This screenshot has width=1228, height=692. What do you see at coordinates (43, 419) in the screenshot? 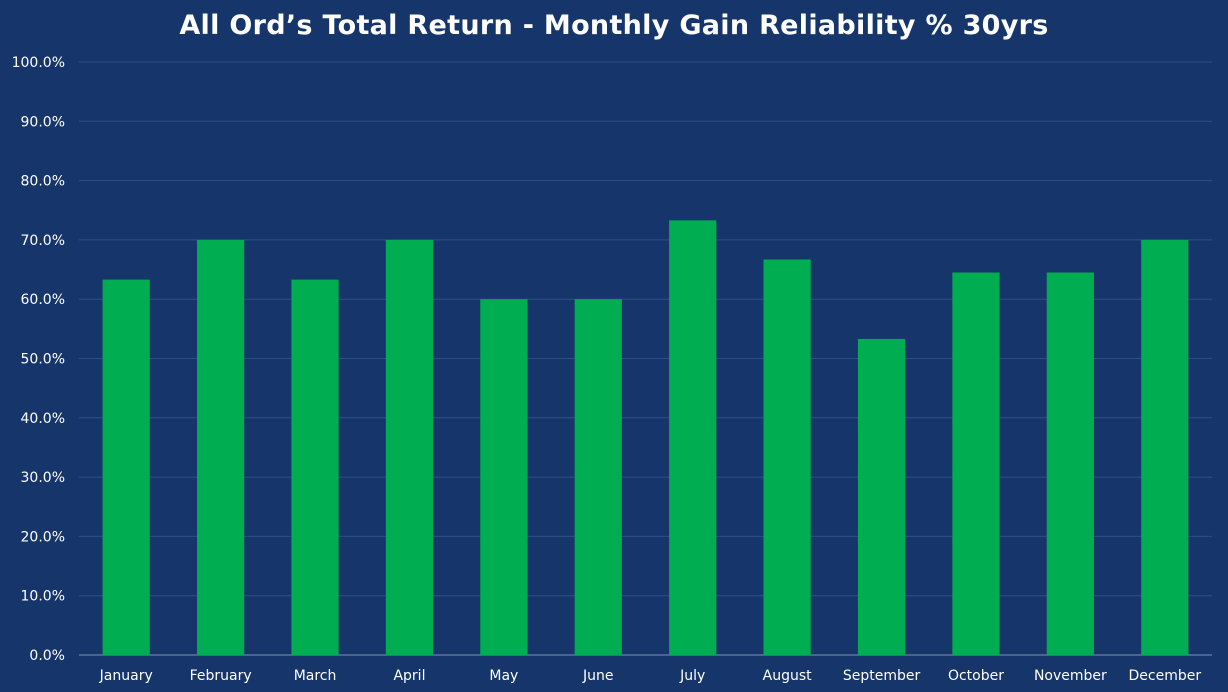
I see `y-tick-label: 40.0%` at bounding box center [43, 419].